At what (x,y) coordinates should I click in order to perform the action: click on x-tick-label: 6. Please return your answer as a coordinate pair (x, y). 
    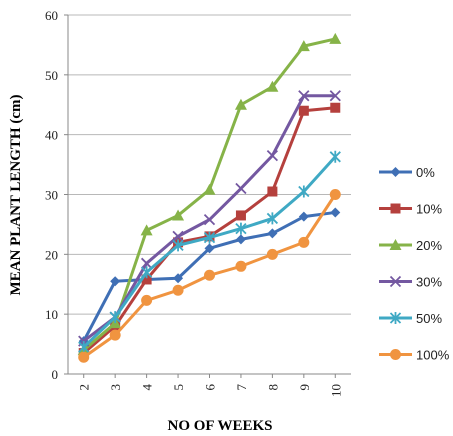
    Looking at the image, I should click on (210, 387).